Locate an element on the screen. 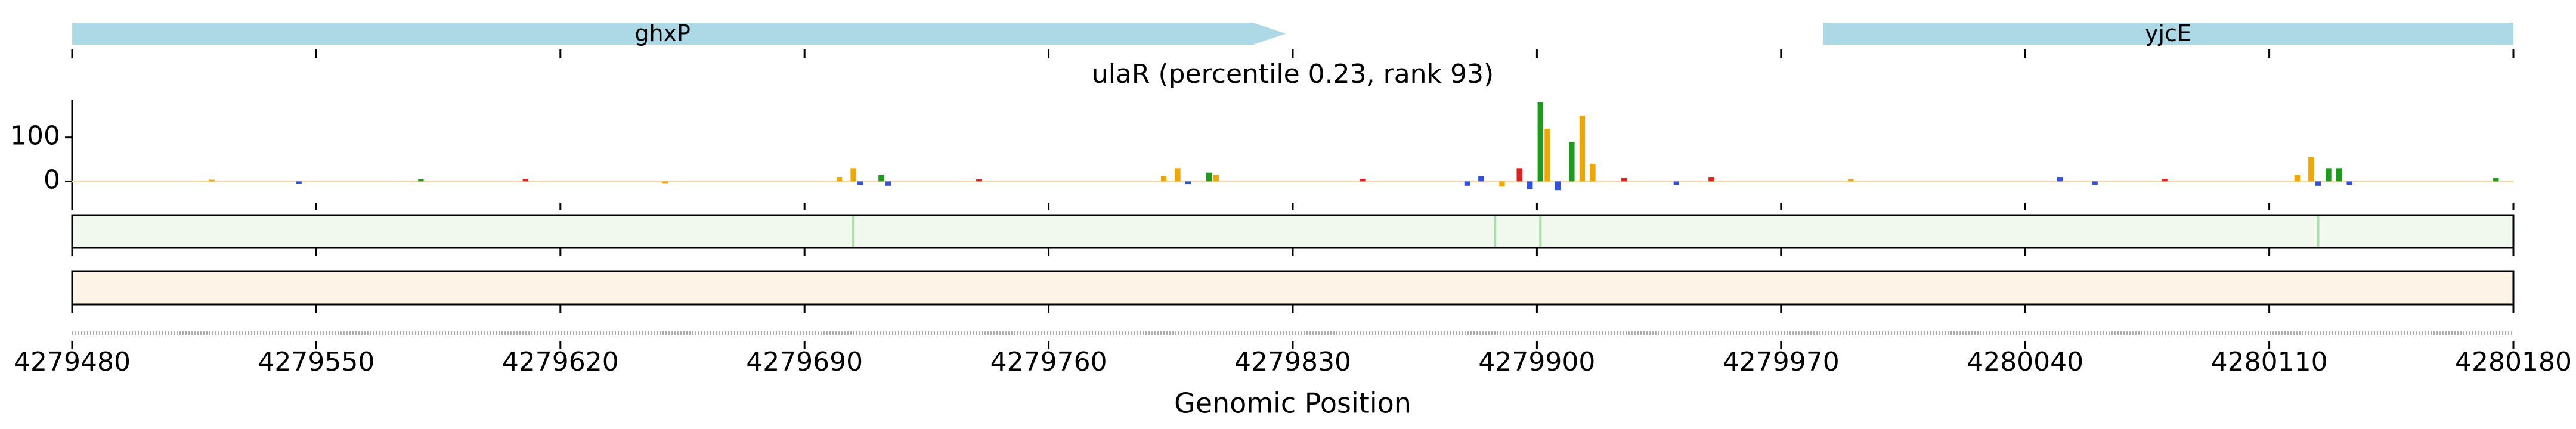  x-tick-label: 4279900 is located at coordinates (1536, 362).